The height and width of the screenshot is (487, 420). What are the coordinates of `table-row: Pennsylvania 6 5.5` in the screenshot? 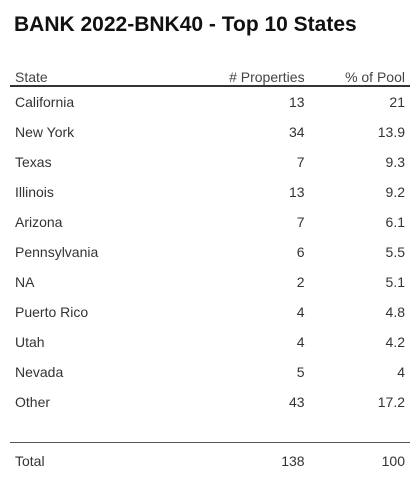 It's located at (210, 252).